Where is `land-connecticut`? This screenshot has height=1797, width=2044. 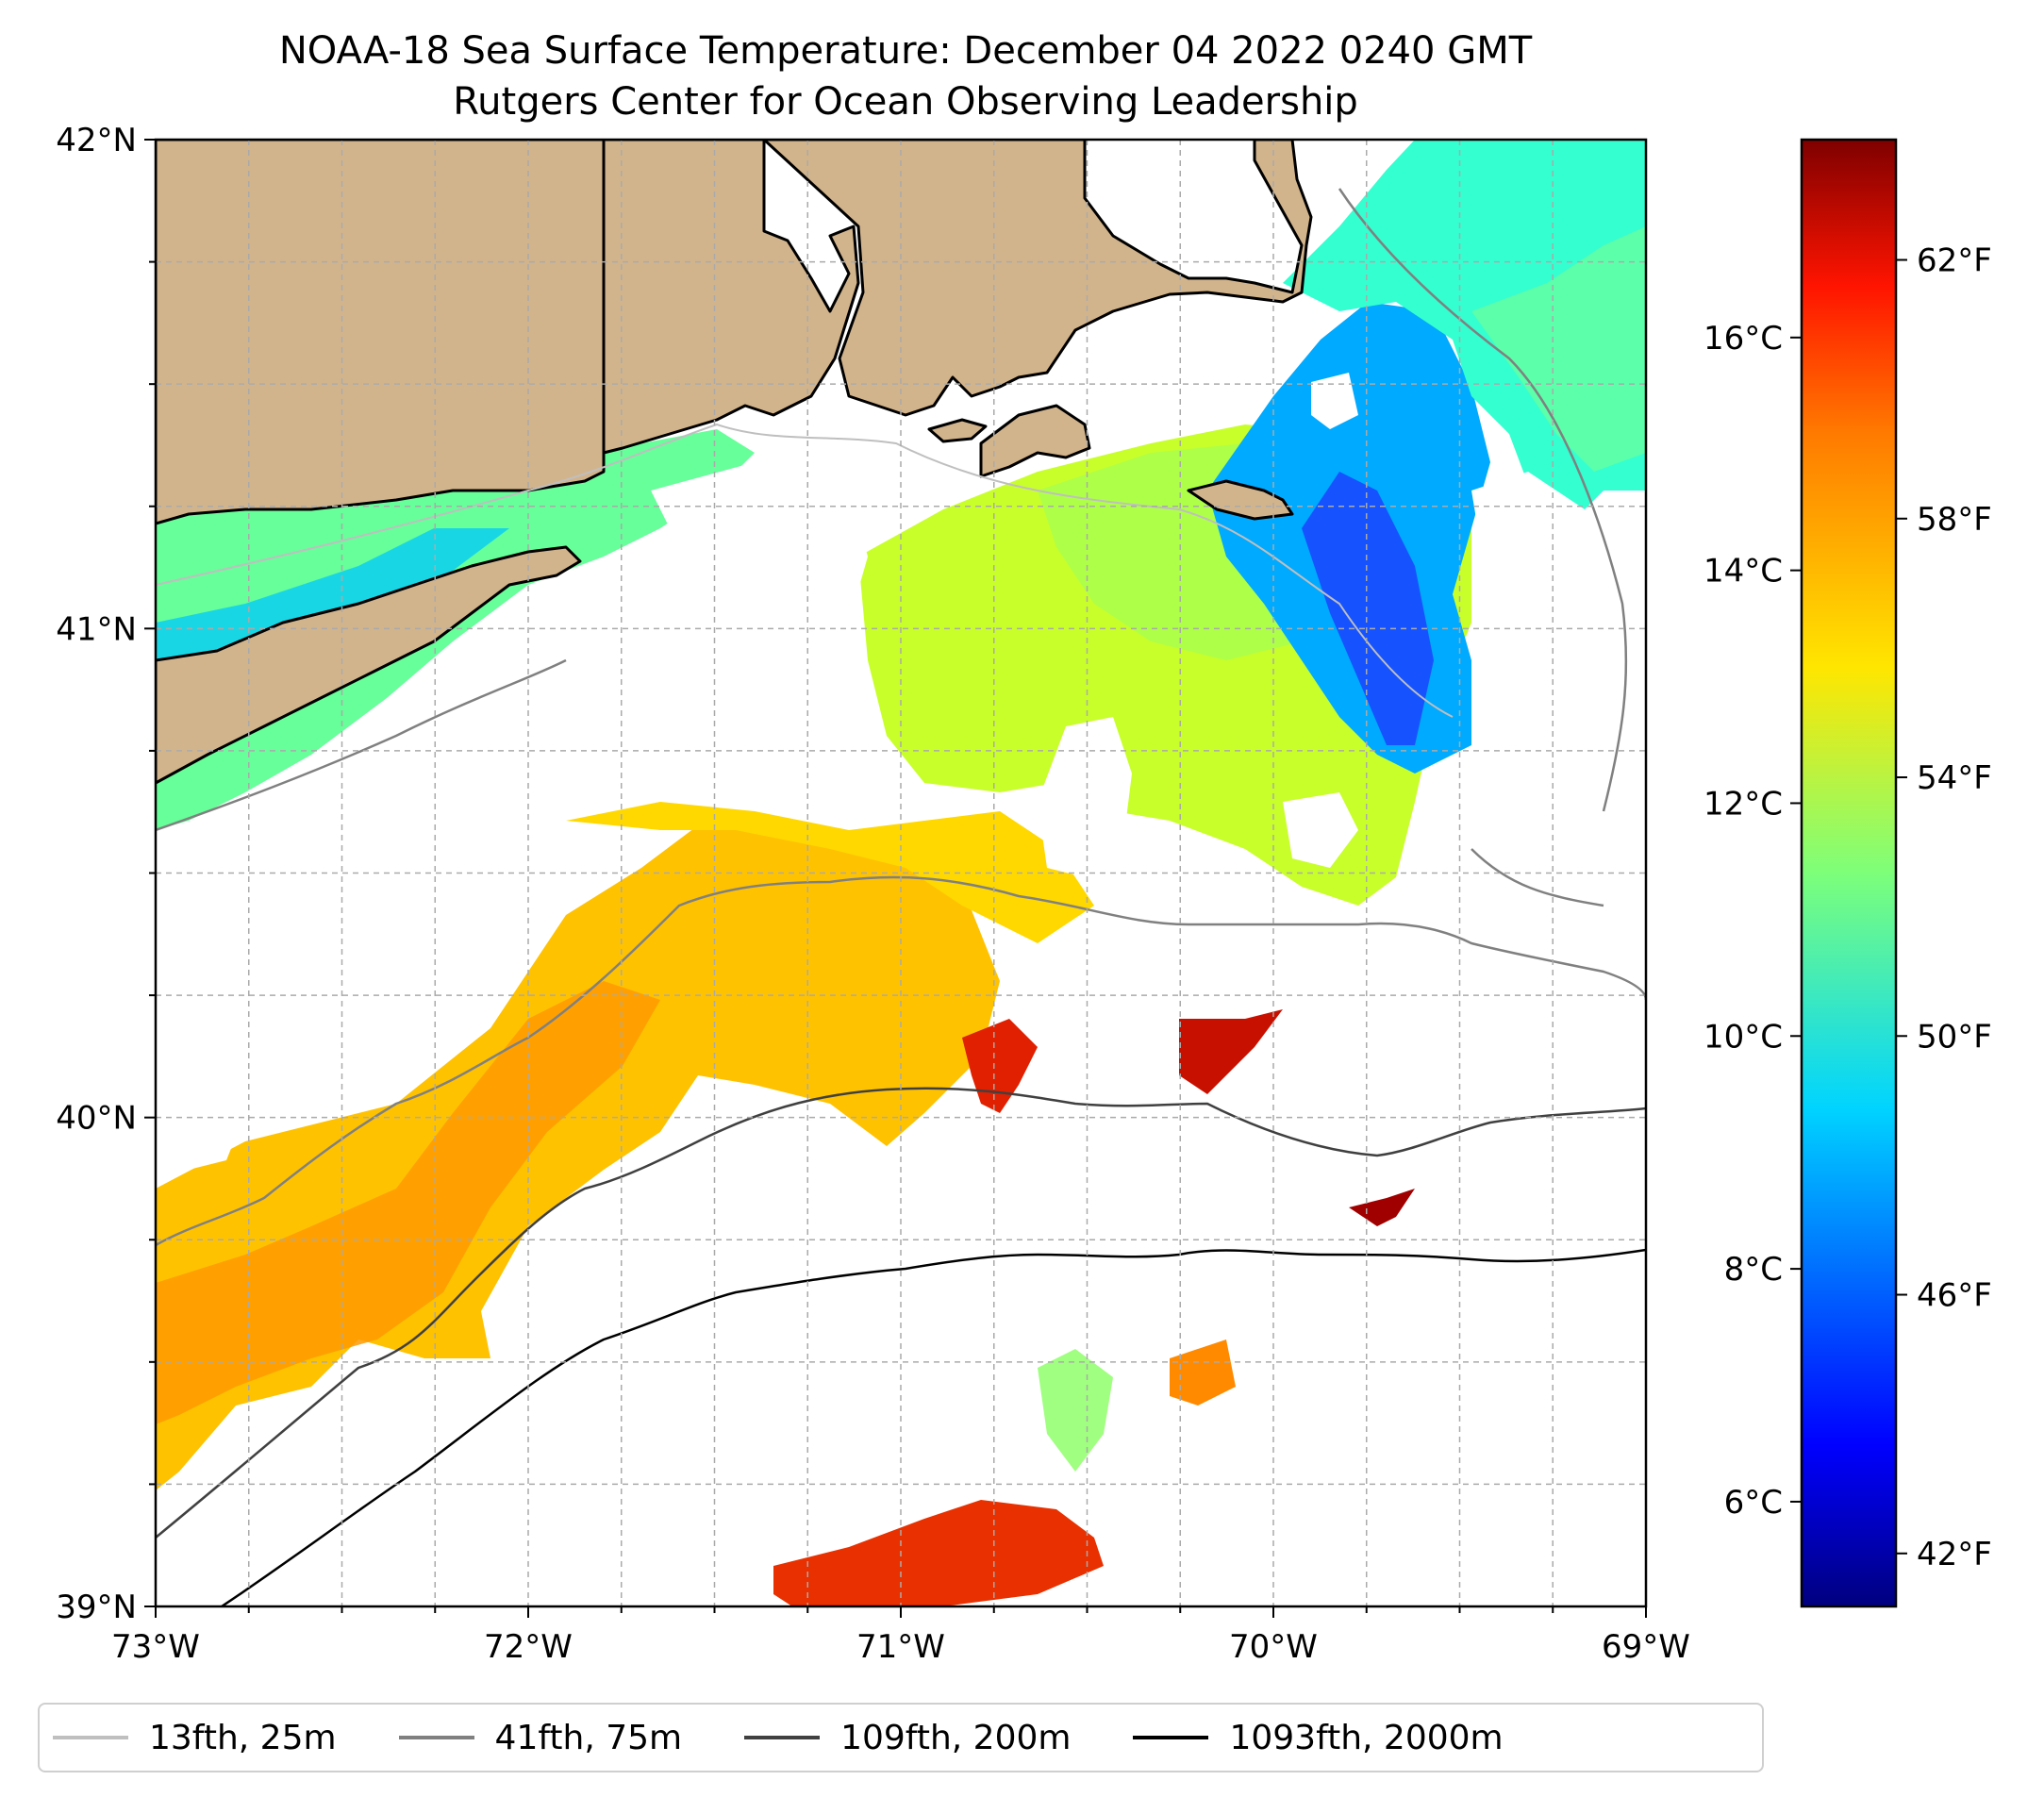
land-connecticut is located at coordinates (381, 332).